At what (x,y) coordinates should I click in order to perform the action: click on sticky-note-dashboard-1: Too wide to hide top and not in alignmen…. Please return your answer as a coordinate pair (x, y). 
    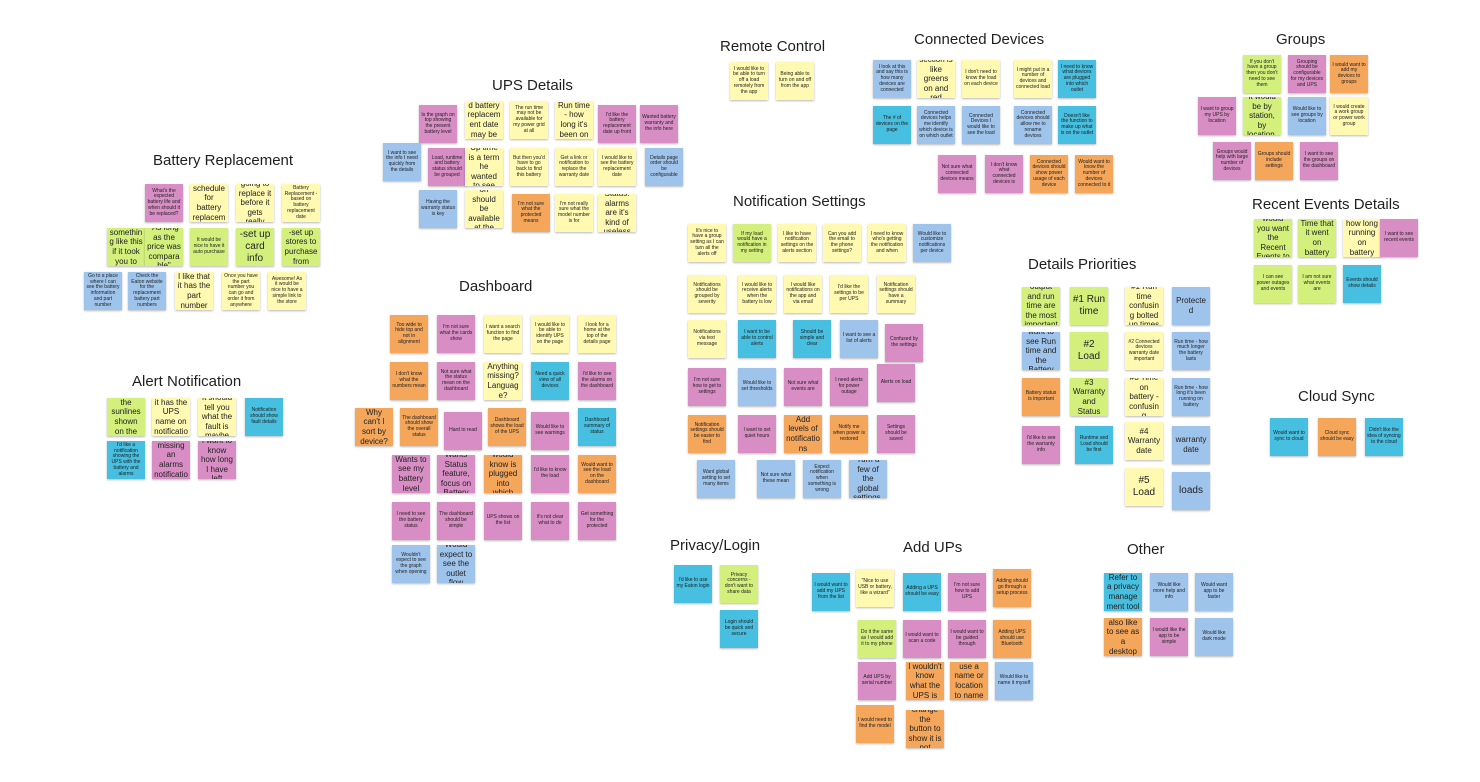
    Looking at the image, I should click on (409, 334).